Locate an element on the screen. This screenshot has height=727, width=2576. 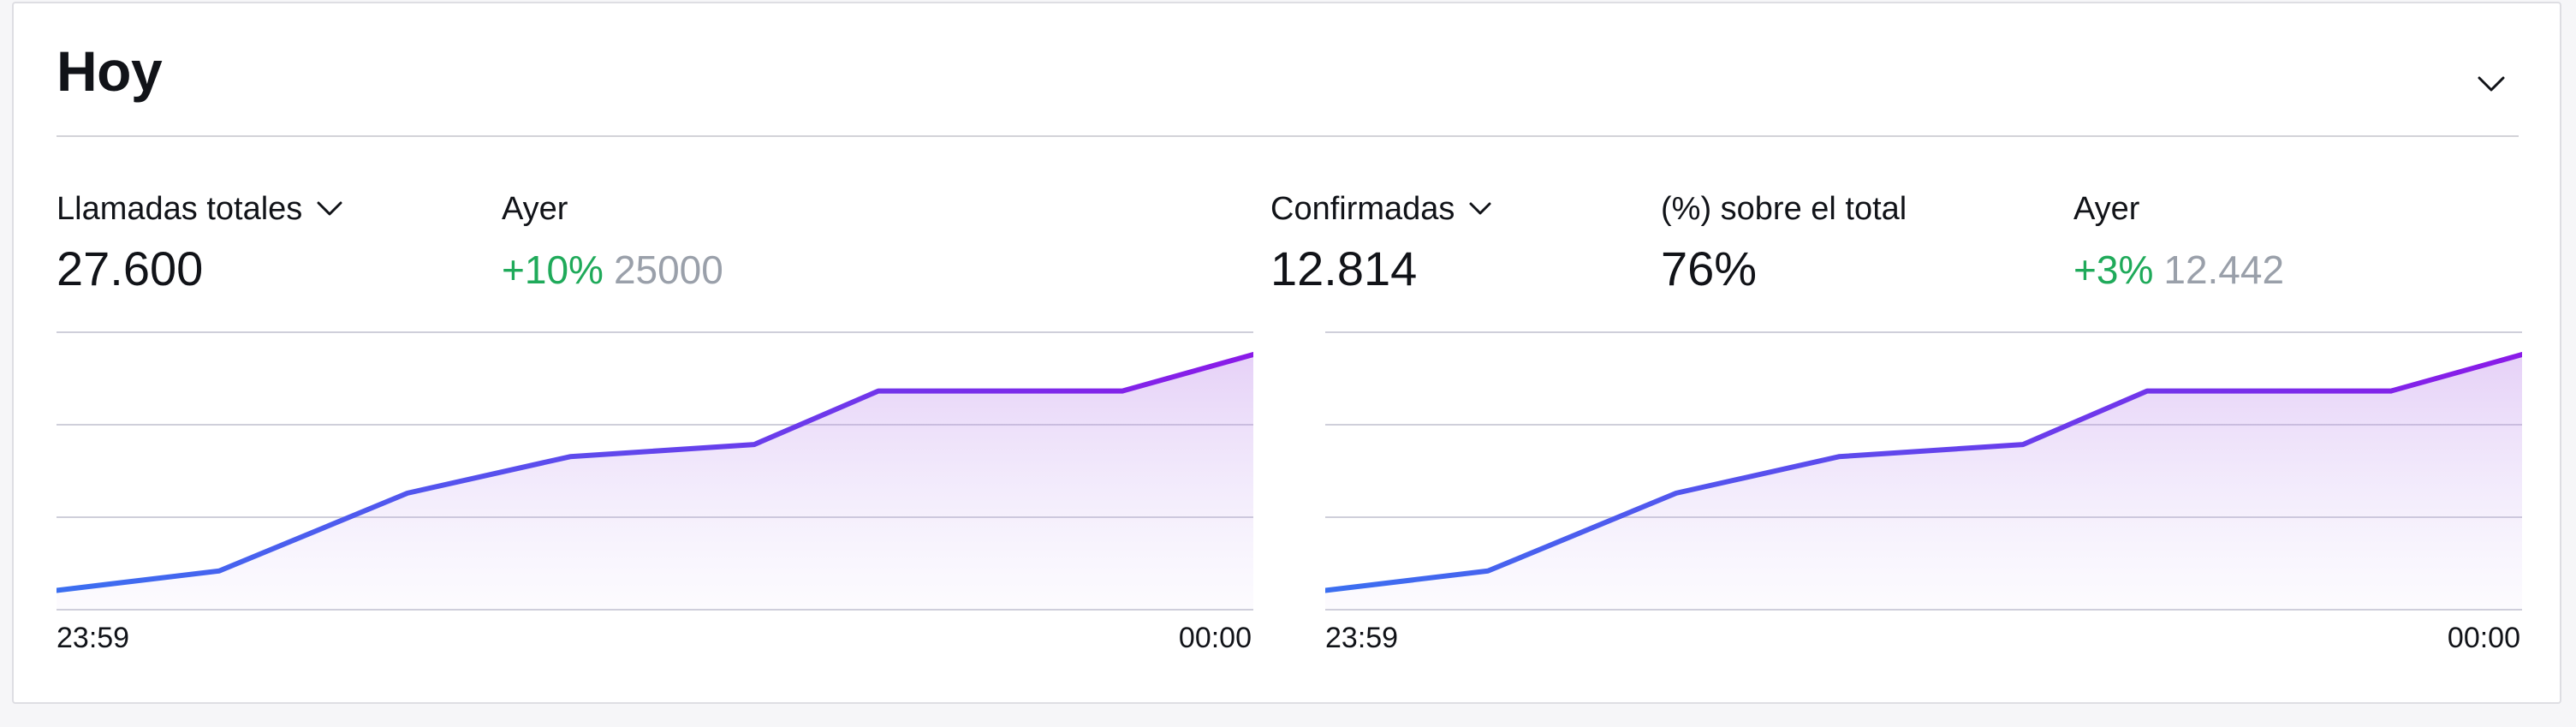
metric-selector-confirmadas: Confirmadas is located at coordinates (1381, 209).